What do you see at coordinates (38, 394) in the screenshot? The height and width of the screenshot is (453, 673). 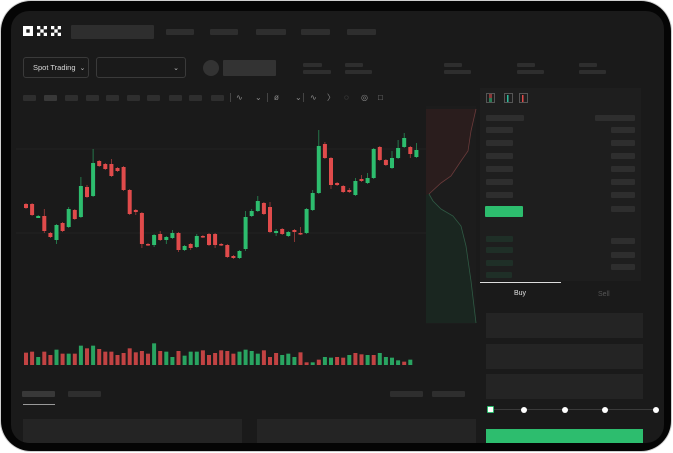 I see `bottom-tab-active` at bounding box center [38, 394].